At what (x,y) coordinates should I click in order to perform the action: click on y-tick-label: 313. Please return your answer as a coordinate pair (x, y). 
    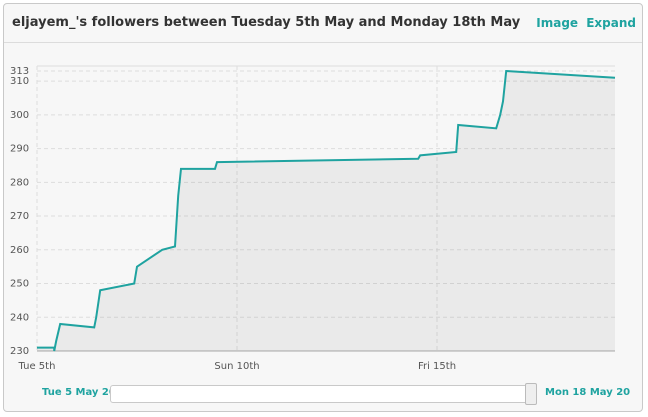
    Looking at the image, I should click on (19, 71).